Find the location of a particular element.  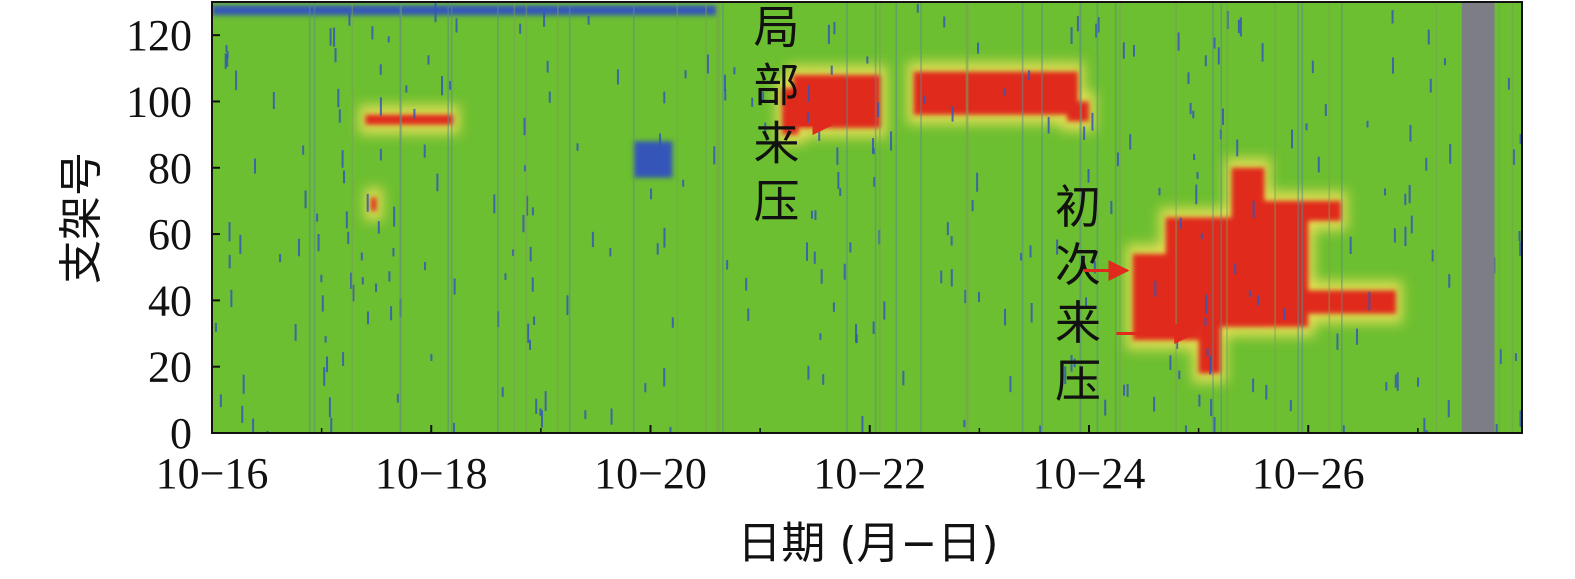

y-tick-label: 100 is located at coordinates (159, 101).